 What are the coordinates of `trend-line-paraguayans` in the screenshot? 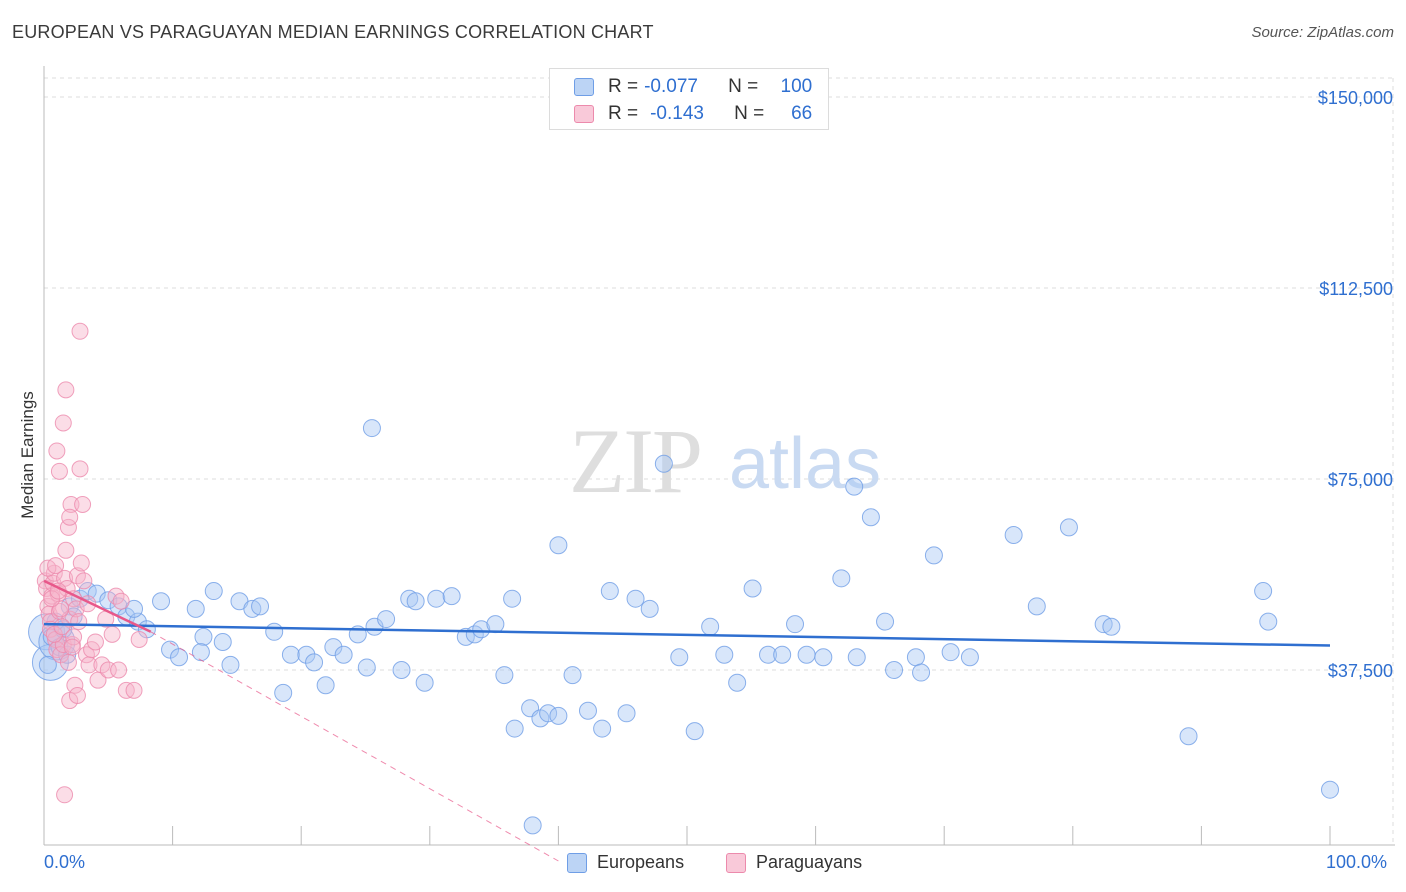 It's located at (97, 606).